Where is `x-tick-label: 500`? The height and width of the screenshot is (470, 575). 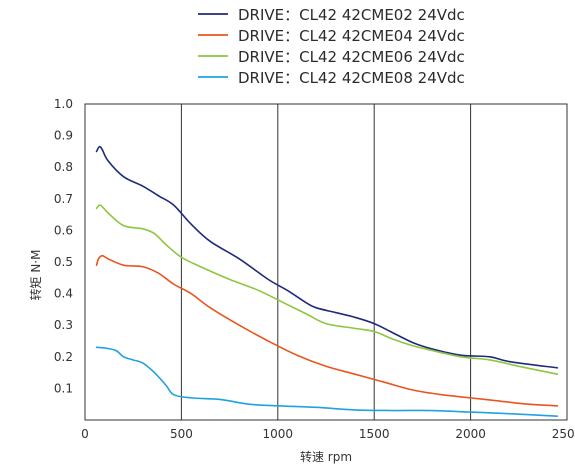
x-tick-label: 500 is located at coordinates (181, 434).